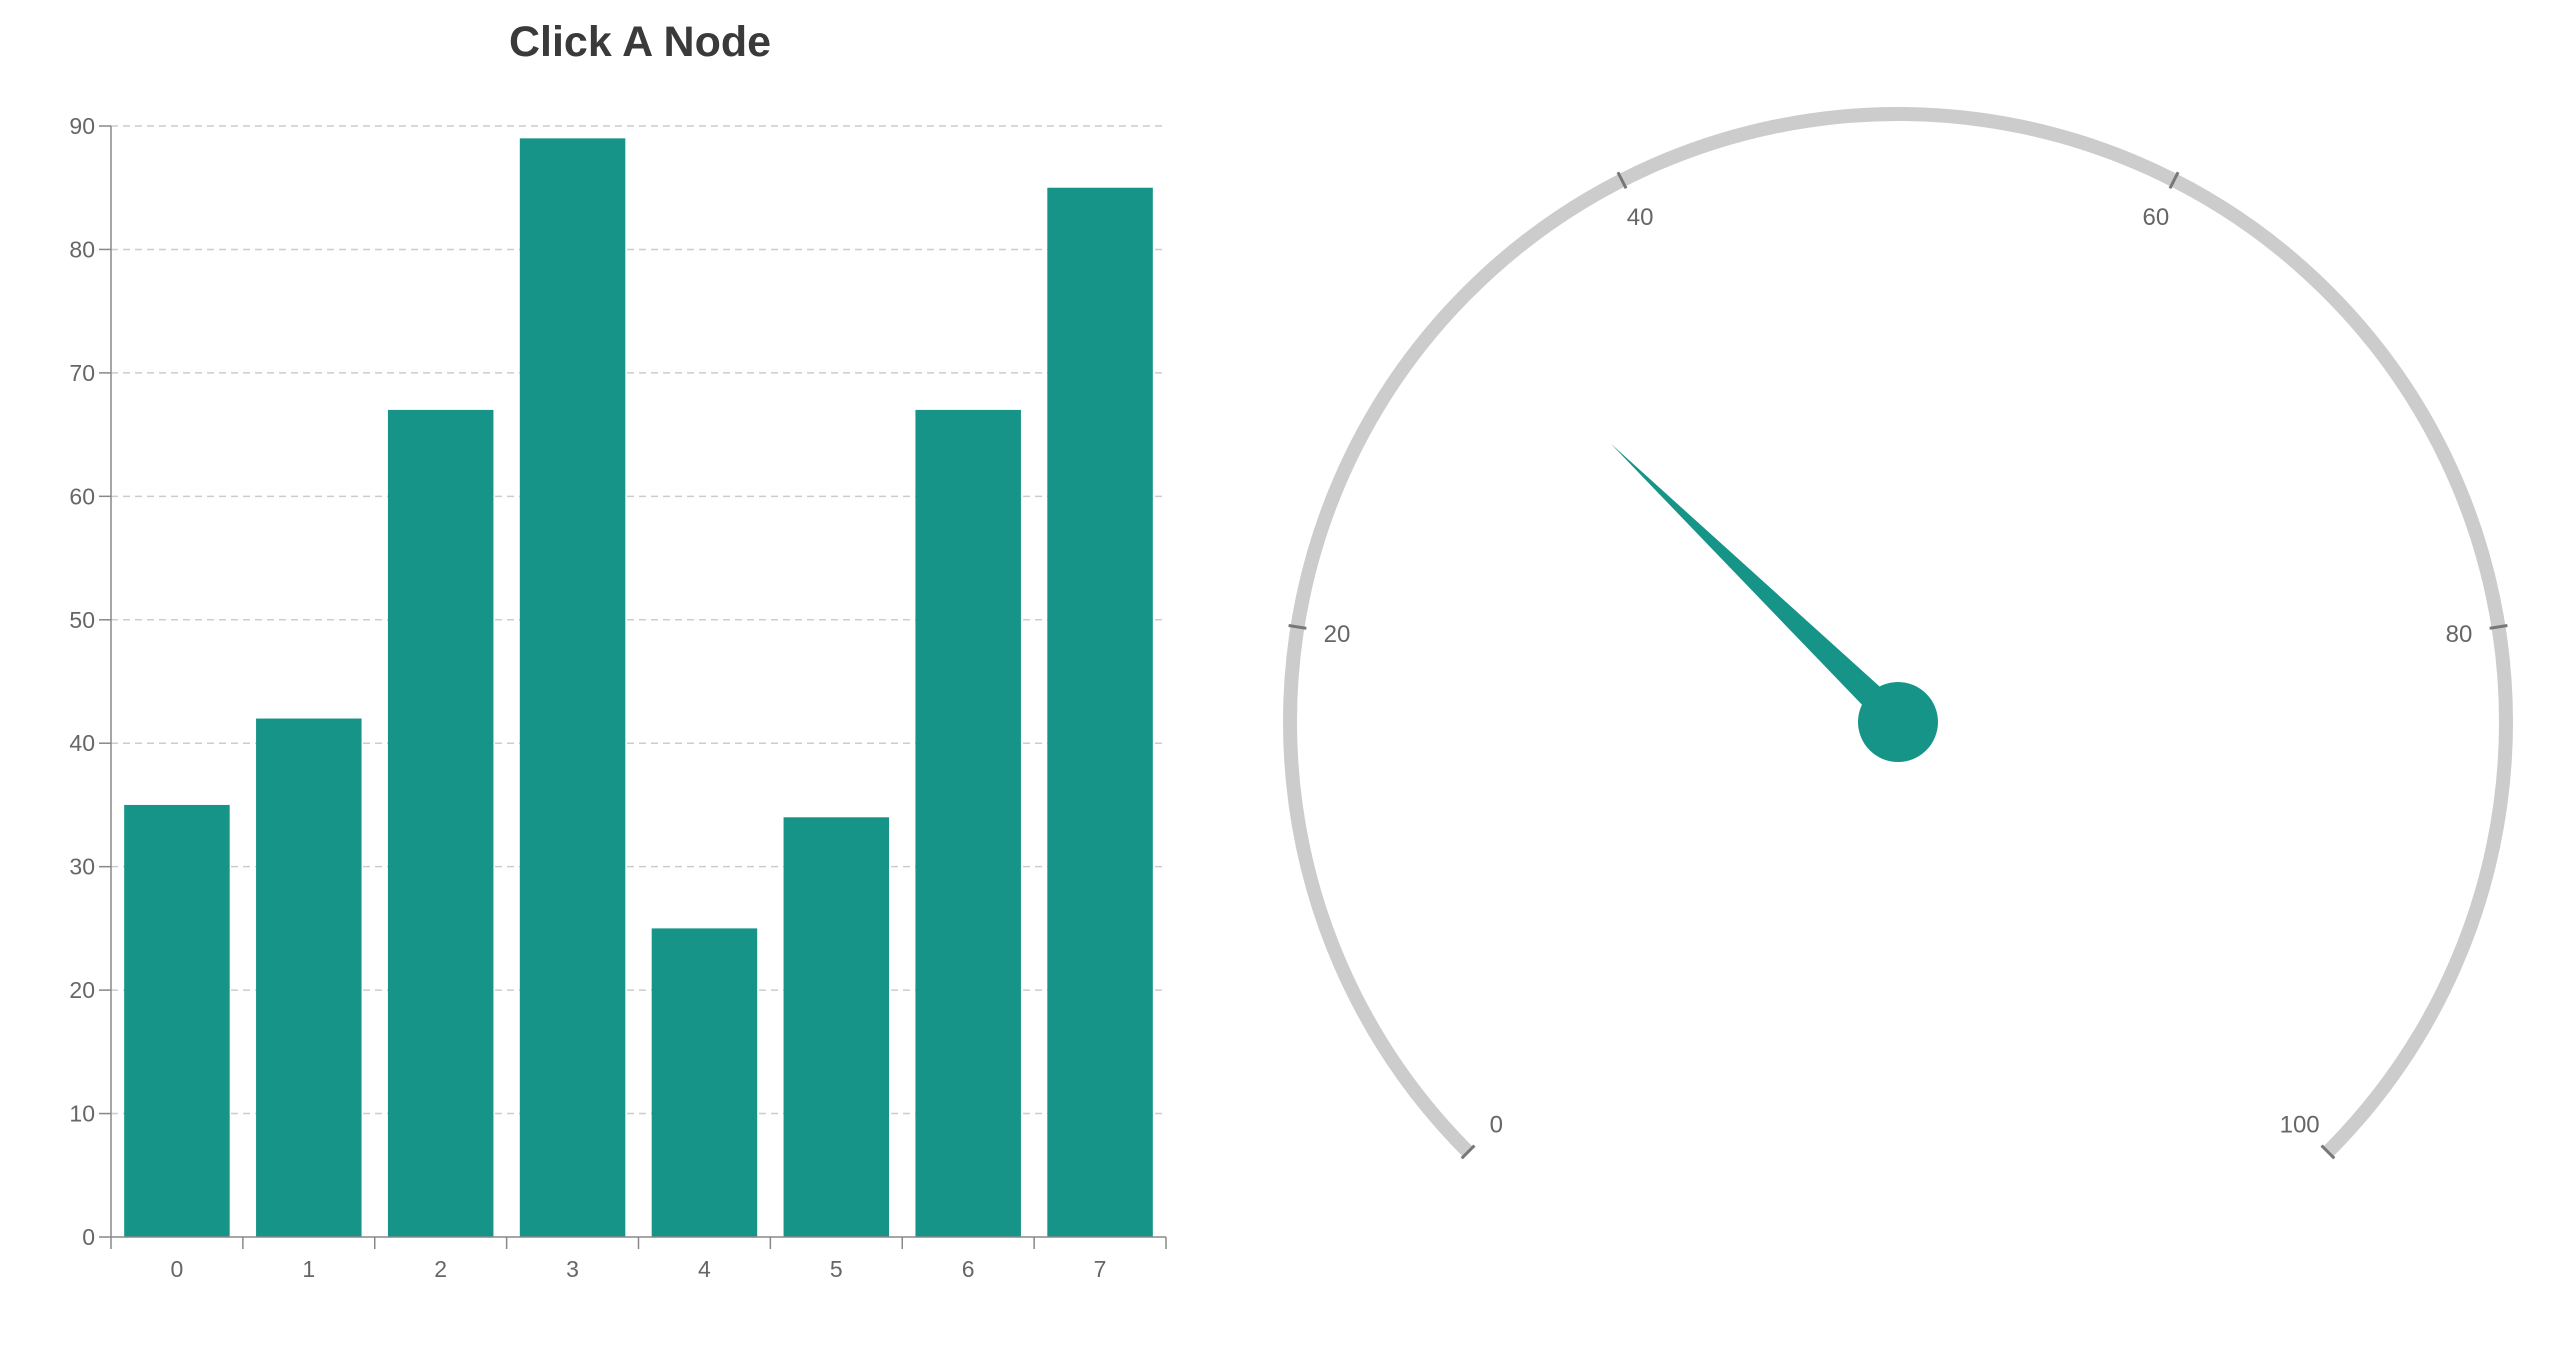 The image size is (2556, 1352). Describe the element at coordinates (1640, 217) in the screenshot. I see `gauge-tick-label: 40` at that location.